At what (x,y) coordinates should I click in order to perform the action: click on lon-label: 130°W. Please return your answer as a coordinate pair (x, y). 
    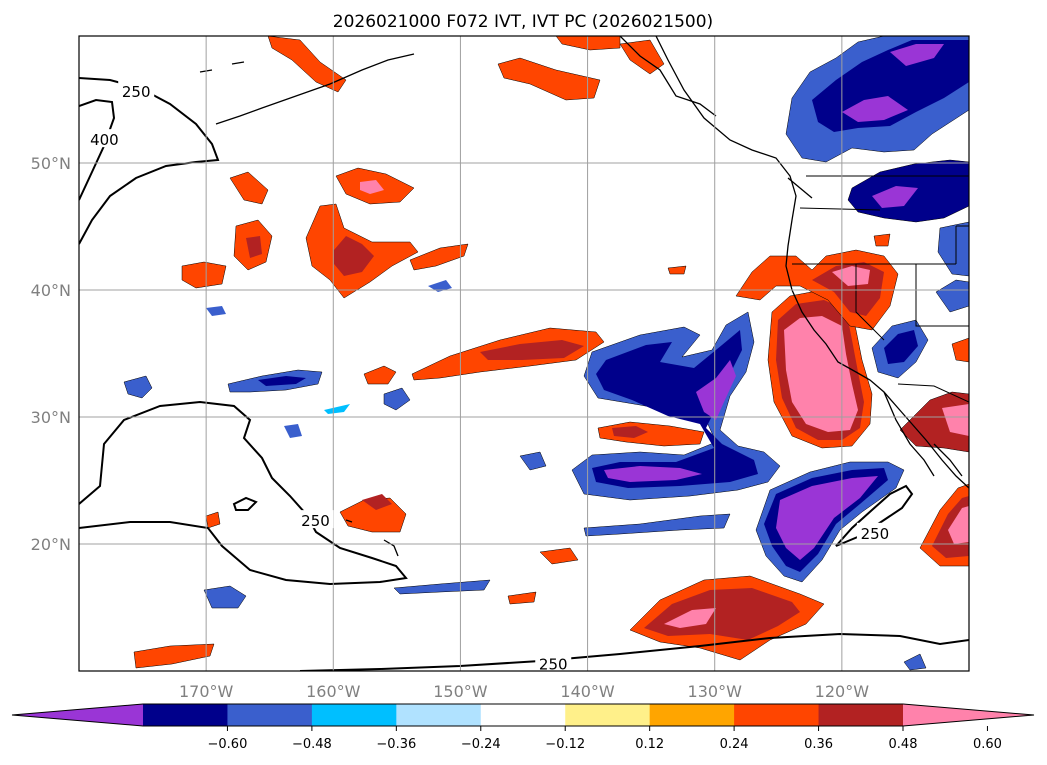
    Looking at the image, I should click on (715, 691).